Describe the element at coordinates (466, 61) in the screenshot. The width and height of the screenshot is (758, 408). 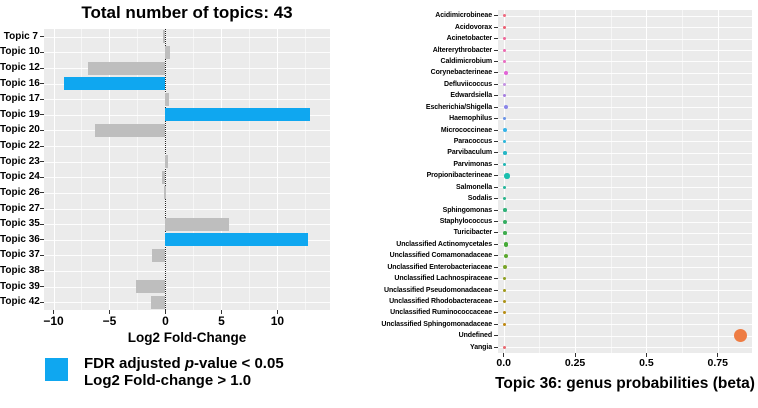
I see `genus-label: Caldimicrobium` at that location.